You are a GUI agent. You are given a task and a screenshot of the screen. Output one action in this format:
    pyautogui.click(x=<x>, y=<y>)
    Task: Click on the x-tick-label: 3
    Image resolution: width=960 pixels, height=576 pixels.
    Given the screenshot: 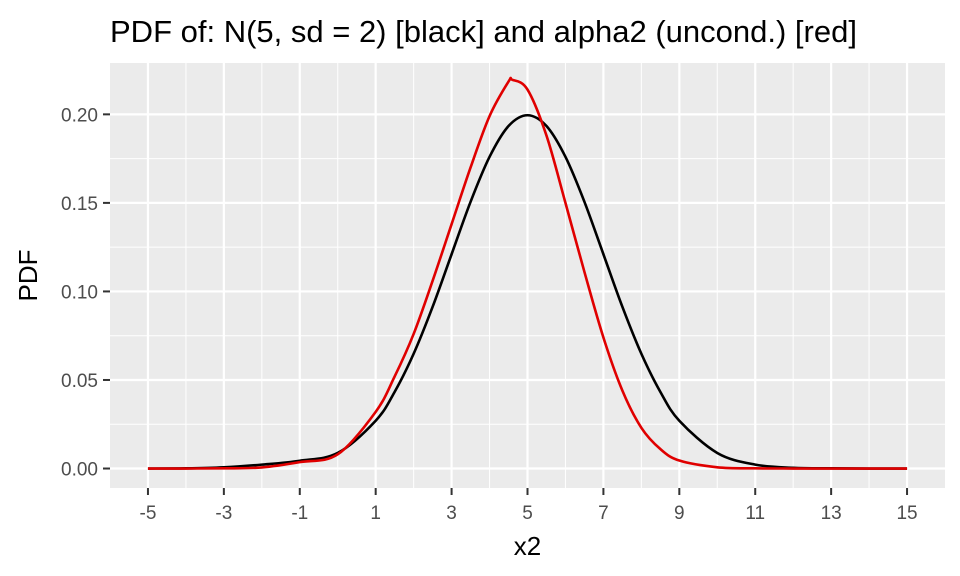 What is the action you would take?
    pyautogui.click(x=451, y=513)
    